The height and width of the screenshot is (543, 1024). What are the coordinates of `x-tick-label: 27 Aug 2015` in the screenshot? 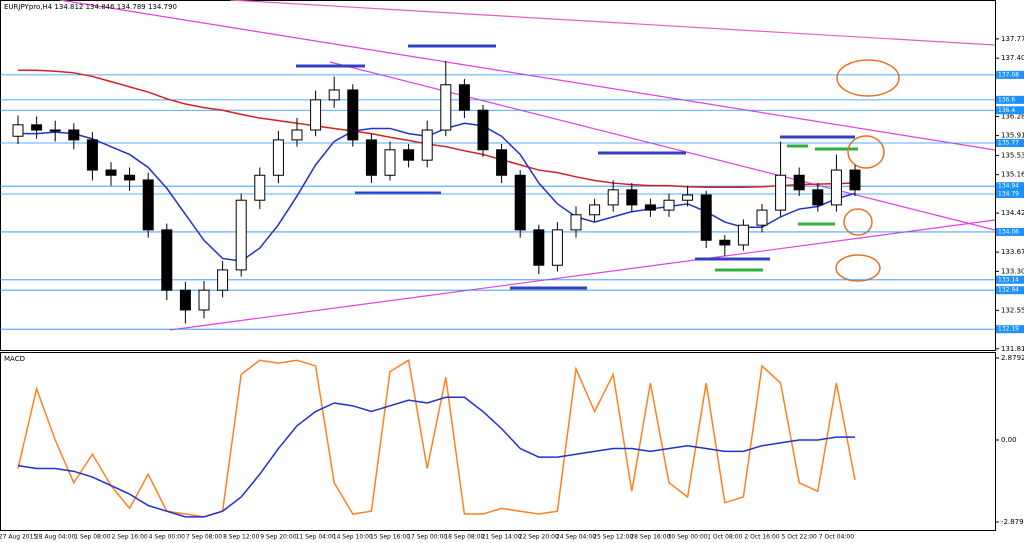 It's located at (18, 537).